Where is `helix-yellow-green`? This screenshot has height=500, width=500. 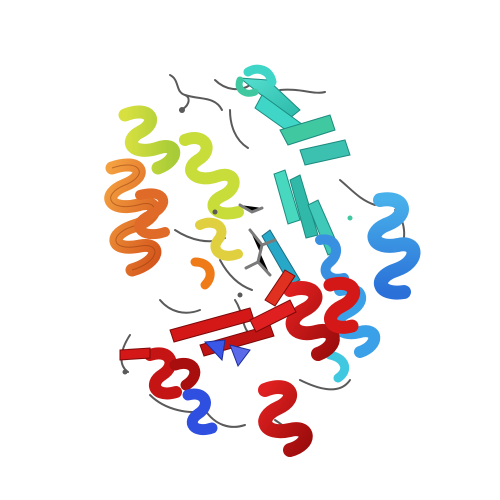 helix-yellow-green is located at coordinates (181, 183).